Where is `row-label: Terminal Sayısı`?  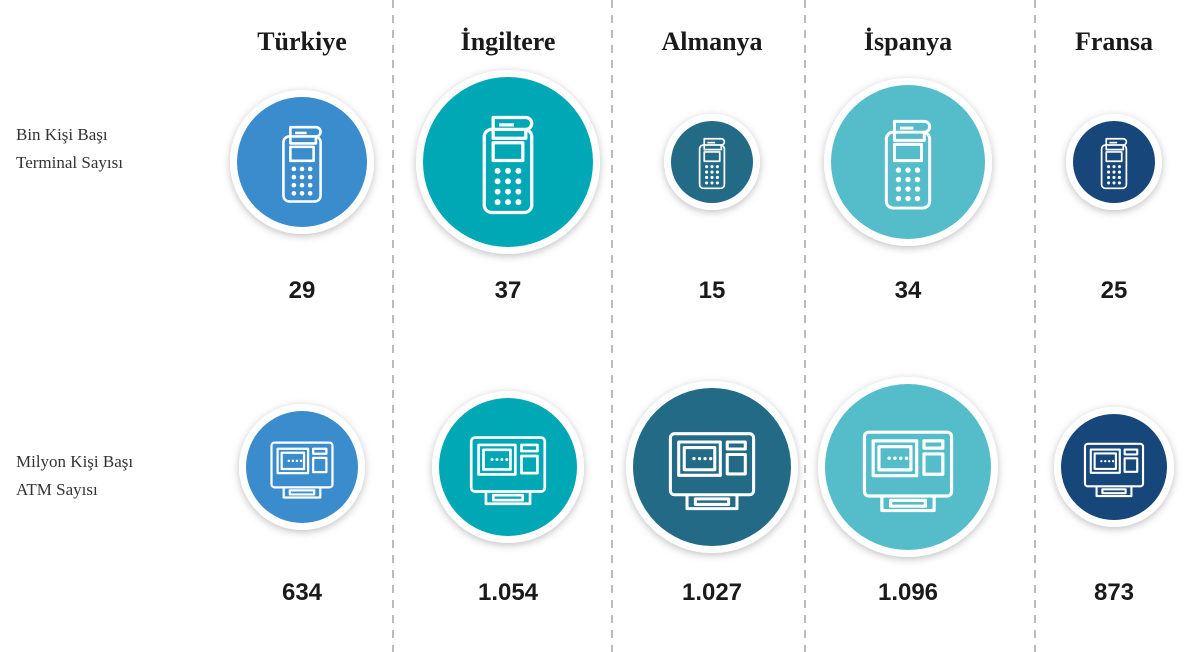
row-label: Terminal Sayısı is located at coordinates (69, 162).